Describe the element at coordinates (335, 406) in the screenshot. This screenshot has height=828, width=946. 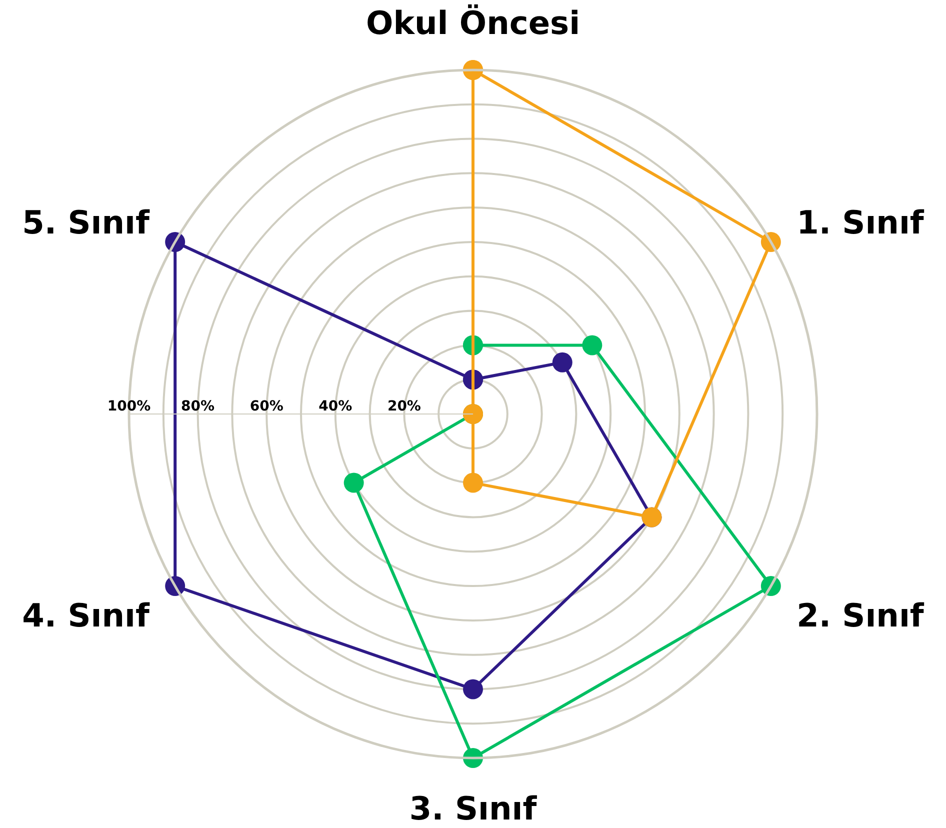
I see `y-tick-label: 40%` at that location.